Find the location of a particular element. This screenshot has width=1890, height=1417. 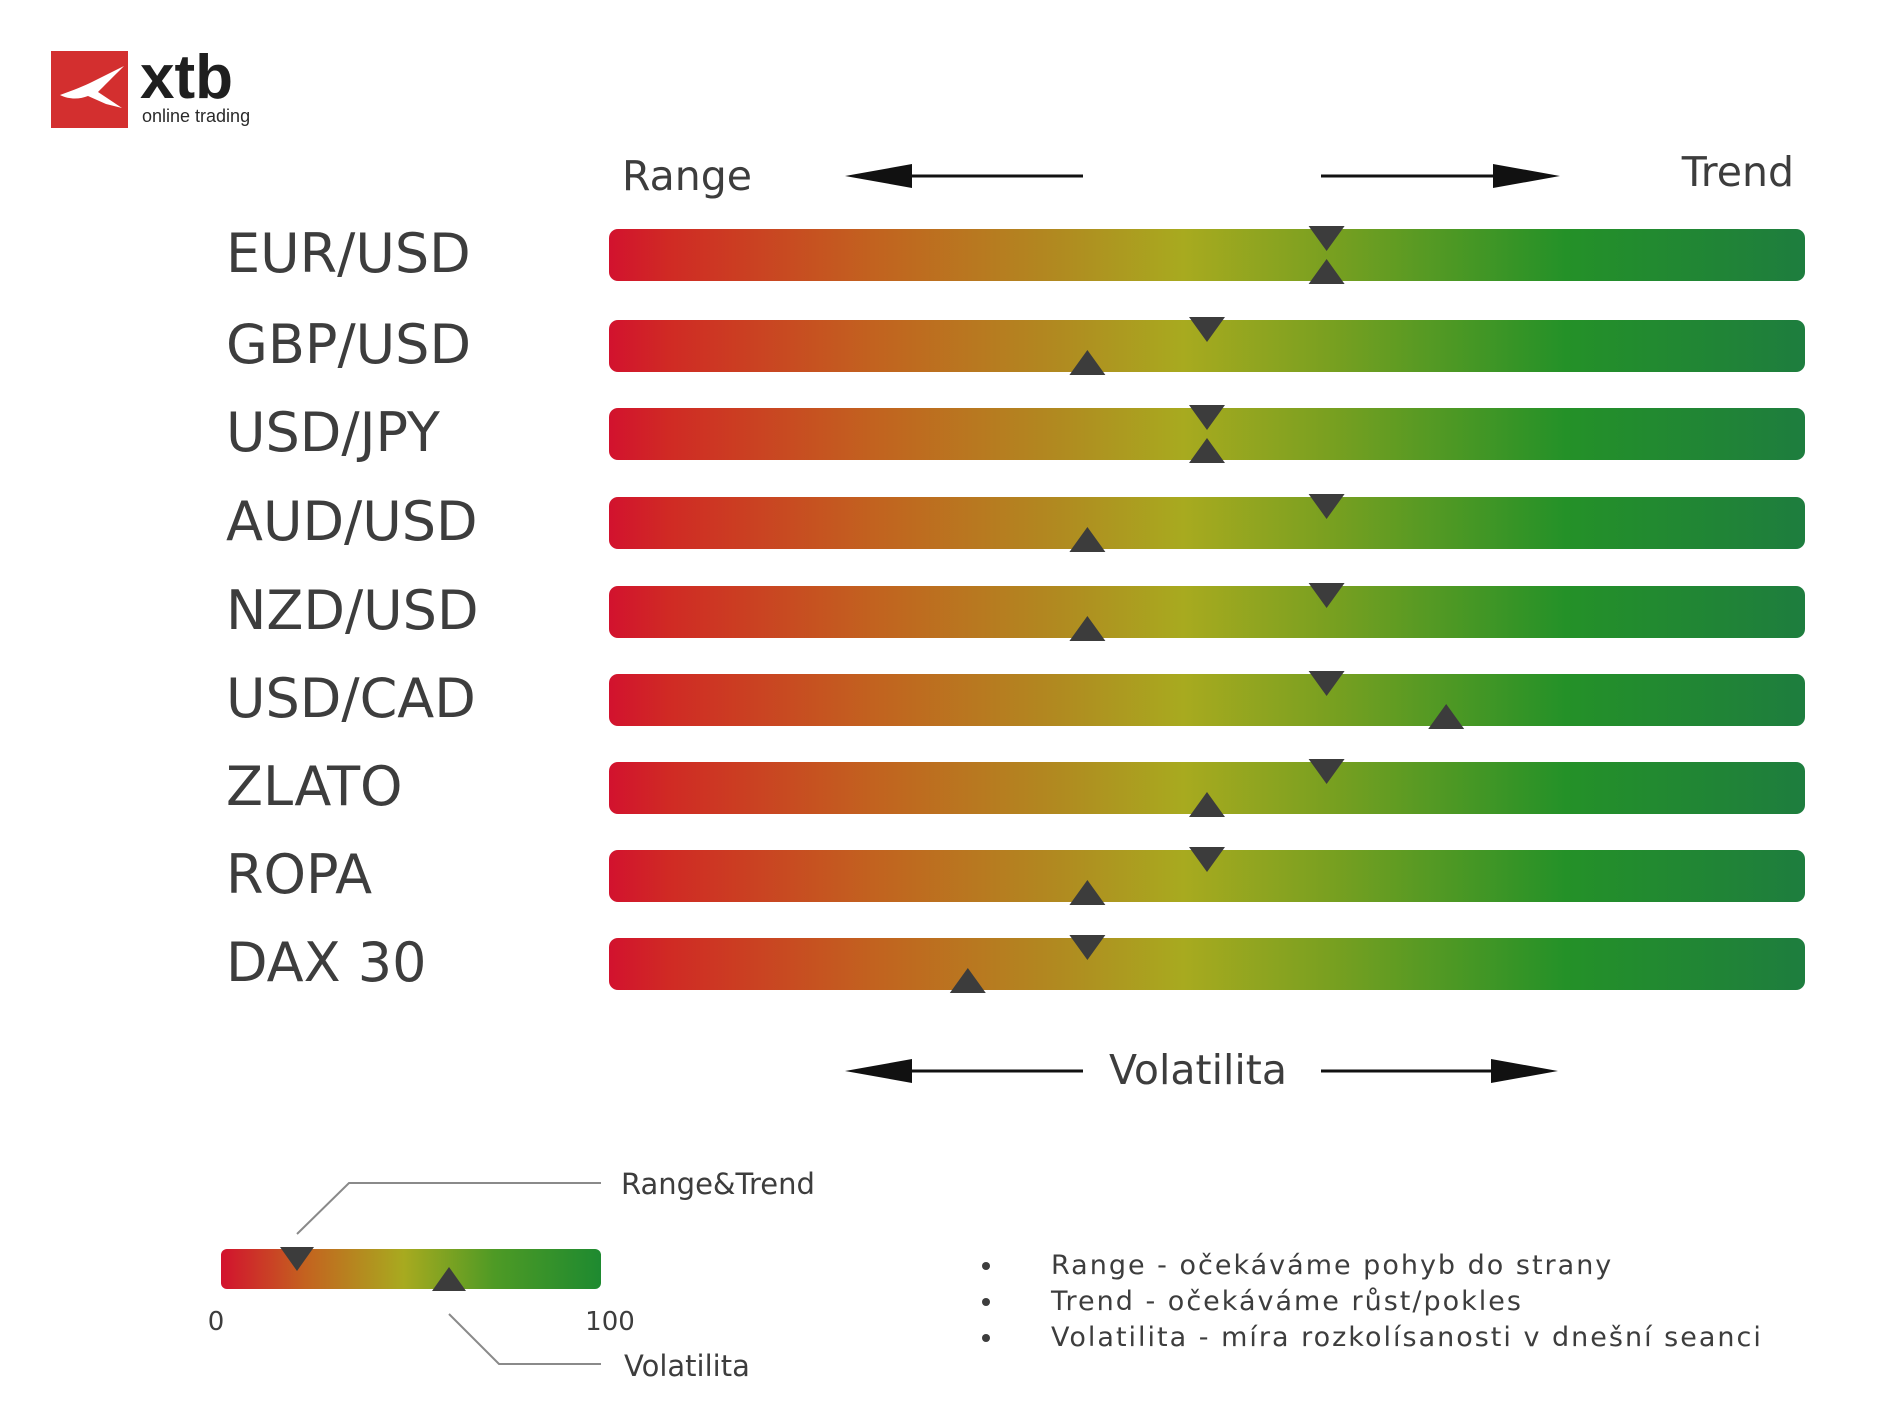

legend-range-trend-marker is located at coordinates (297, 1259).